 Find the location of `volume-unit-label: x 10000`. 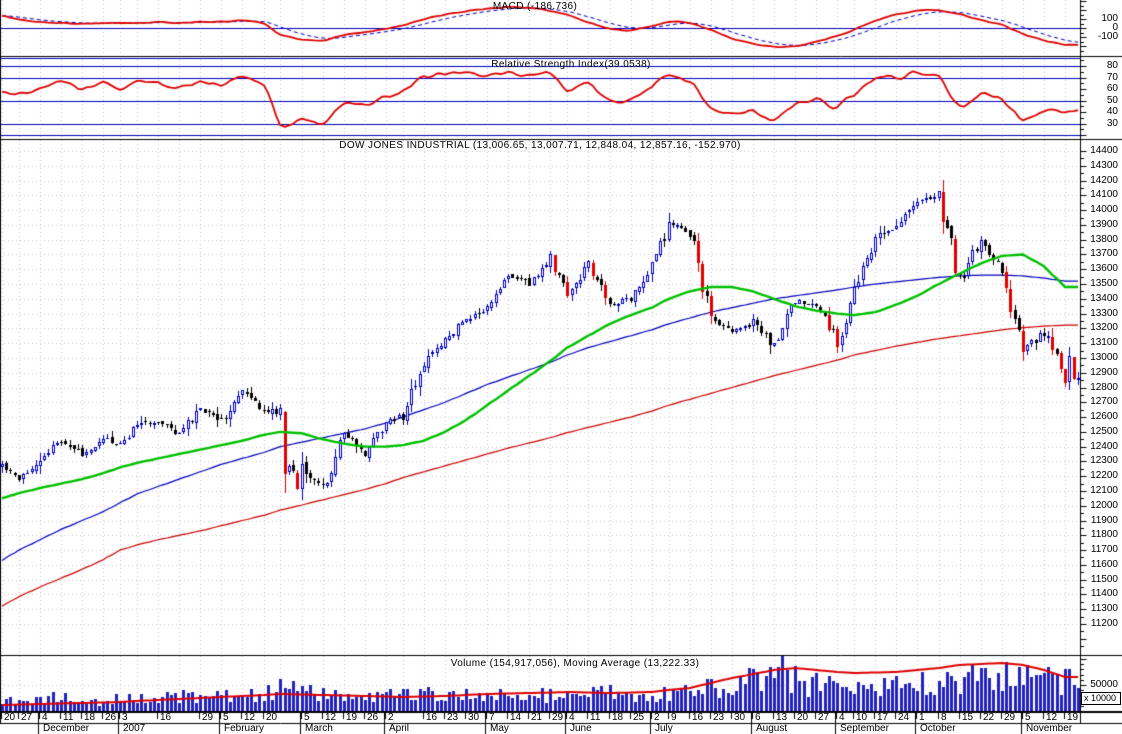

volume-unit-label: x 10000 is located at coordinates (1101, 698).